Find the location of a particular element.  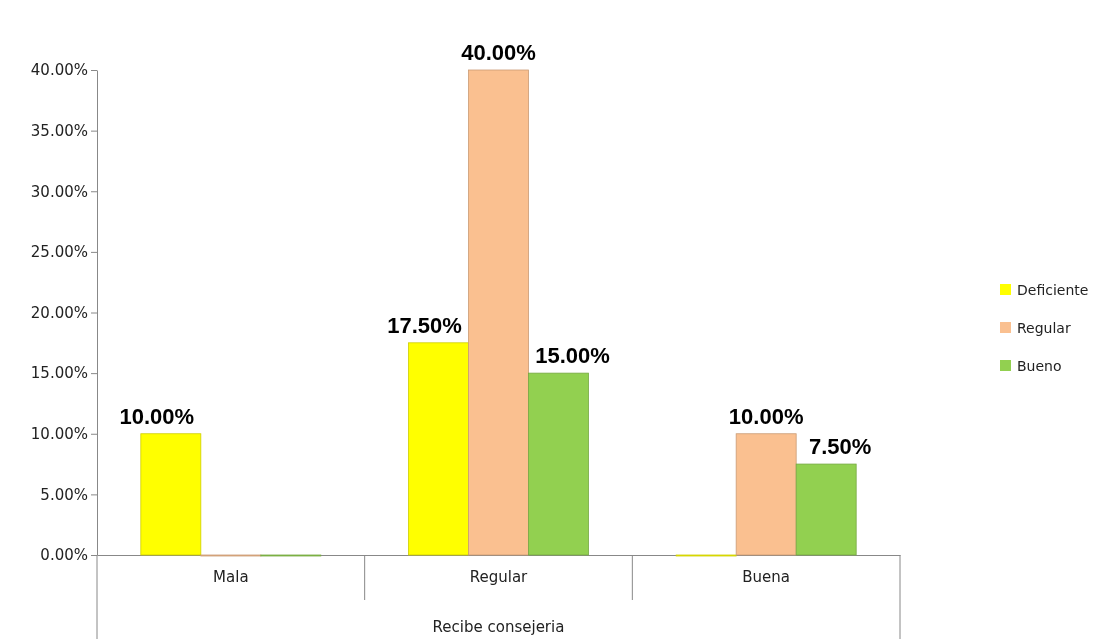

y-tick-label: 25.00% is located at coordinates (59, 252).